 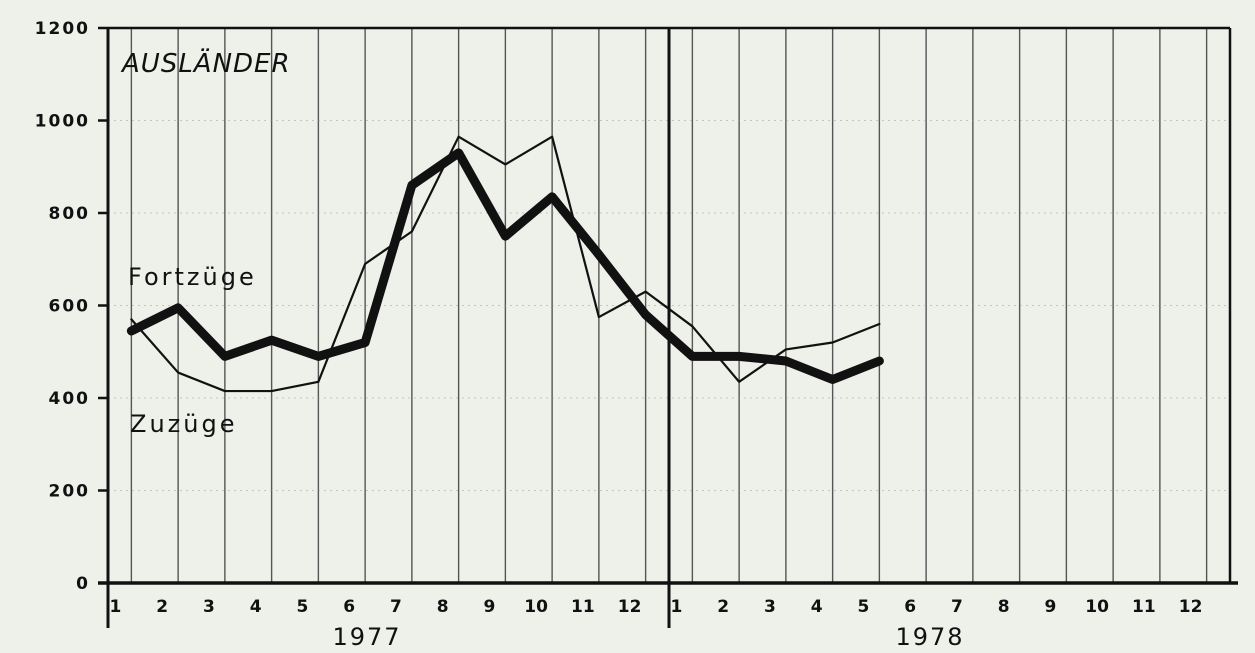 I want to click on x-tick-label-1: 1, so click(x=115, y=607).